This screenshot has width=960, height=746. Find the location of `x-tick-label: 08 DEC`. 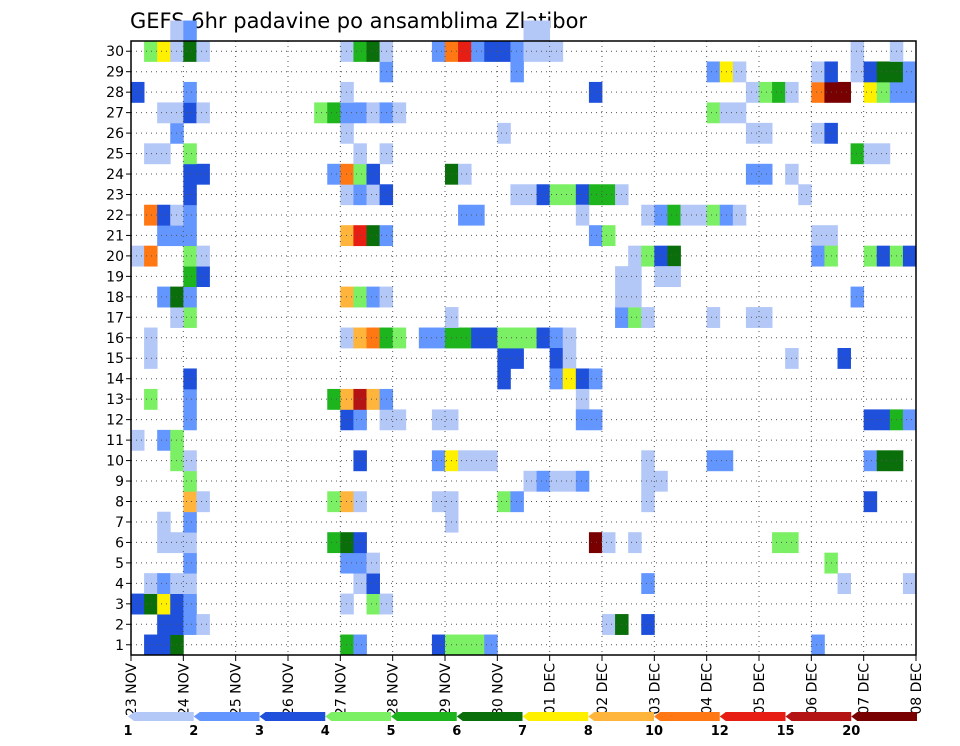

x-tick-label: 08 DEC is located at coordinates (917, 689).